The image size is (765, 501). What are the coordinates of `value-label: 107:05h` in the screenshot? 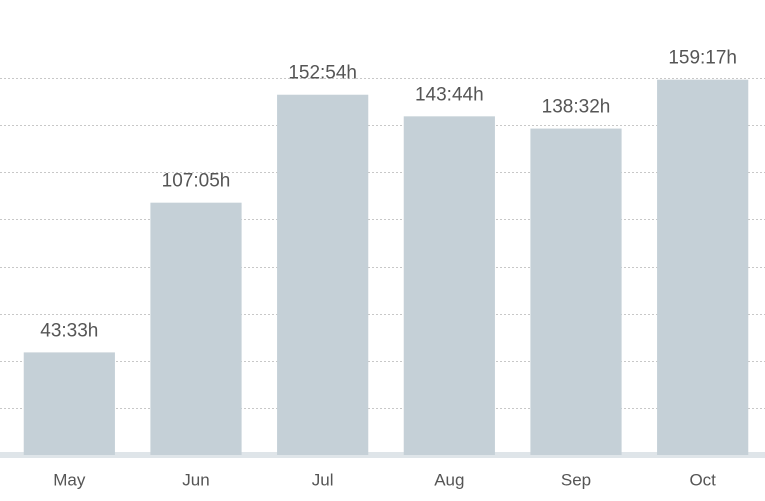 It's located at (196, 181).